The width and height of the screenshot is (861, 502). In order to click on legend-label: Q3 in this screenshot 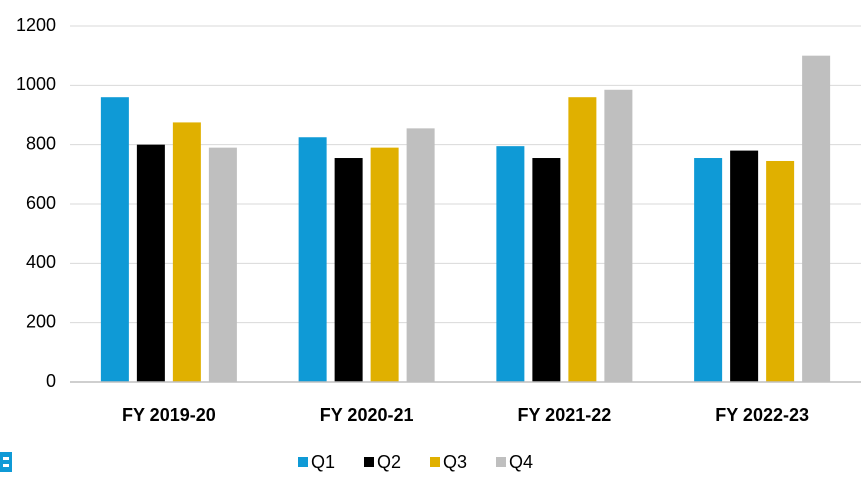, I will do `click(455, 462)`.